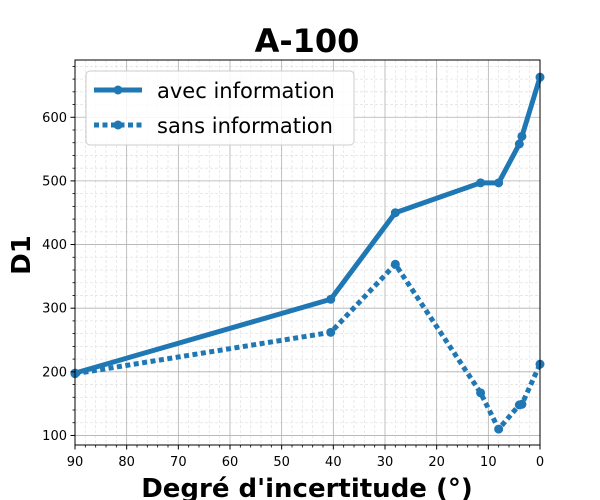  What do you see at coordinates (385, 462) in the screenshot?
I see `x-tick-label: 30` at bounding box center [385, 462].